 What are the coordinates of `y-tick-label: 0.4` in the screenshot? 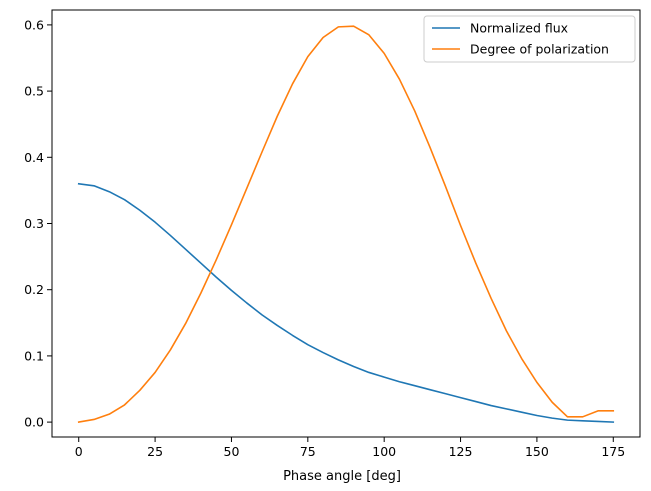 It's located at (34, 157).